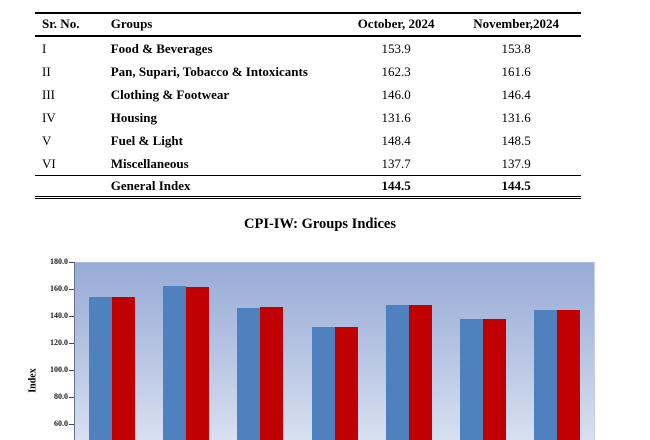  I want to click on cell-october-value: 162.3, so click(396, 71).